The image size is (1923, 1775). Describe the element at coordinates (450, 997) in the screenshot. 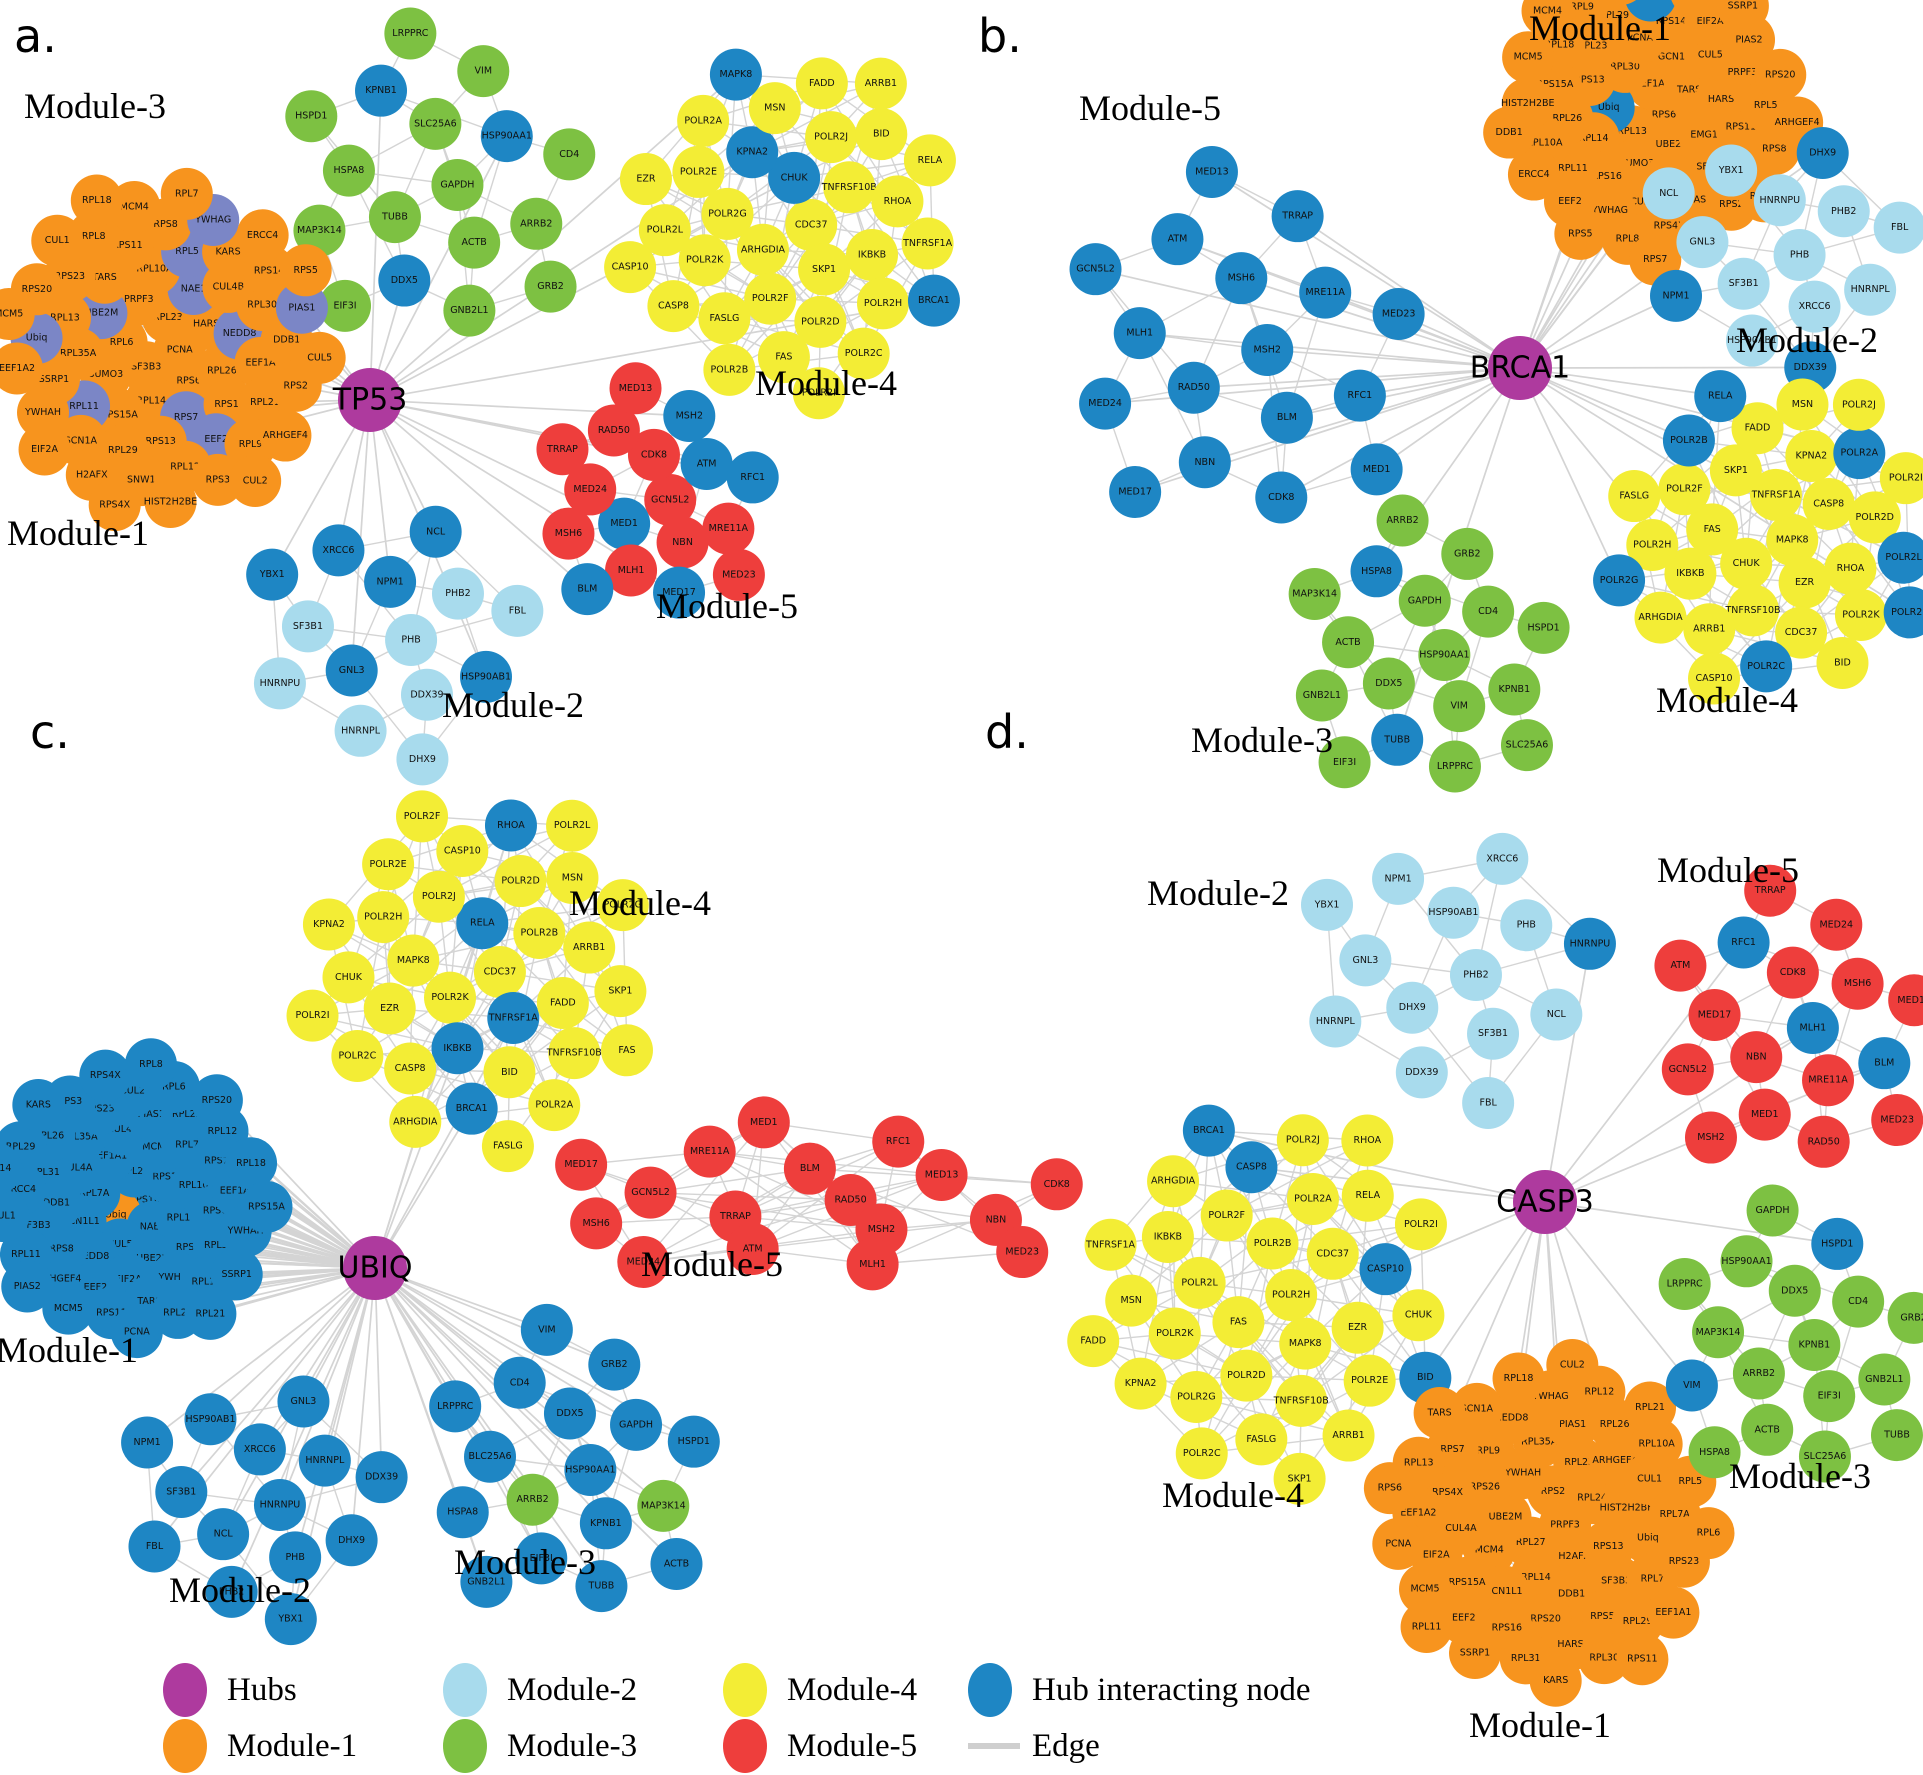

I see `network-node: POLR2K` at that location.